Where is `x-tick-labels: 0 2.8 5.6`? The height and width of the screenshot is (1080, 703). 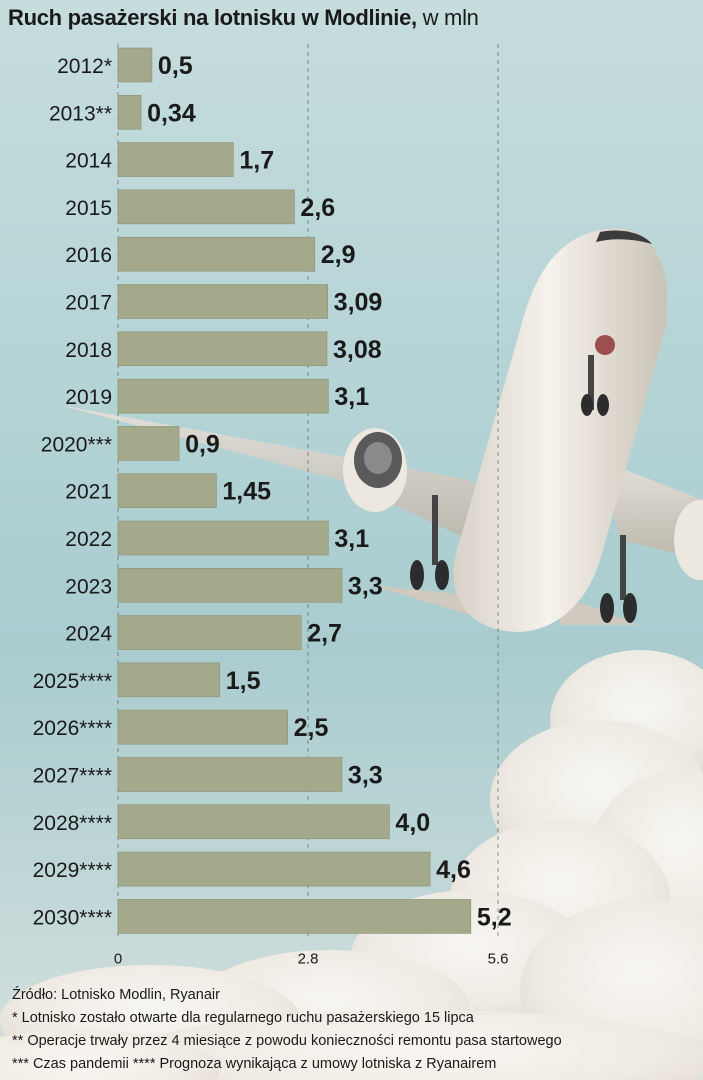 x-tick-labels: 0 2.8 5.6 is located at coordinates (311, 958).